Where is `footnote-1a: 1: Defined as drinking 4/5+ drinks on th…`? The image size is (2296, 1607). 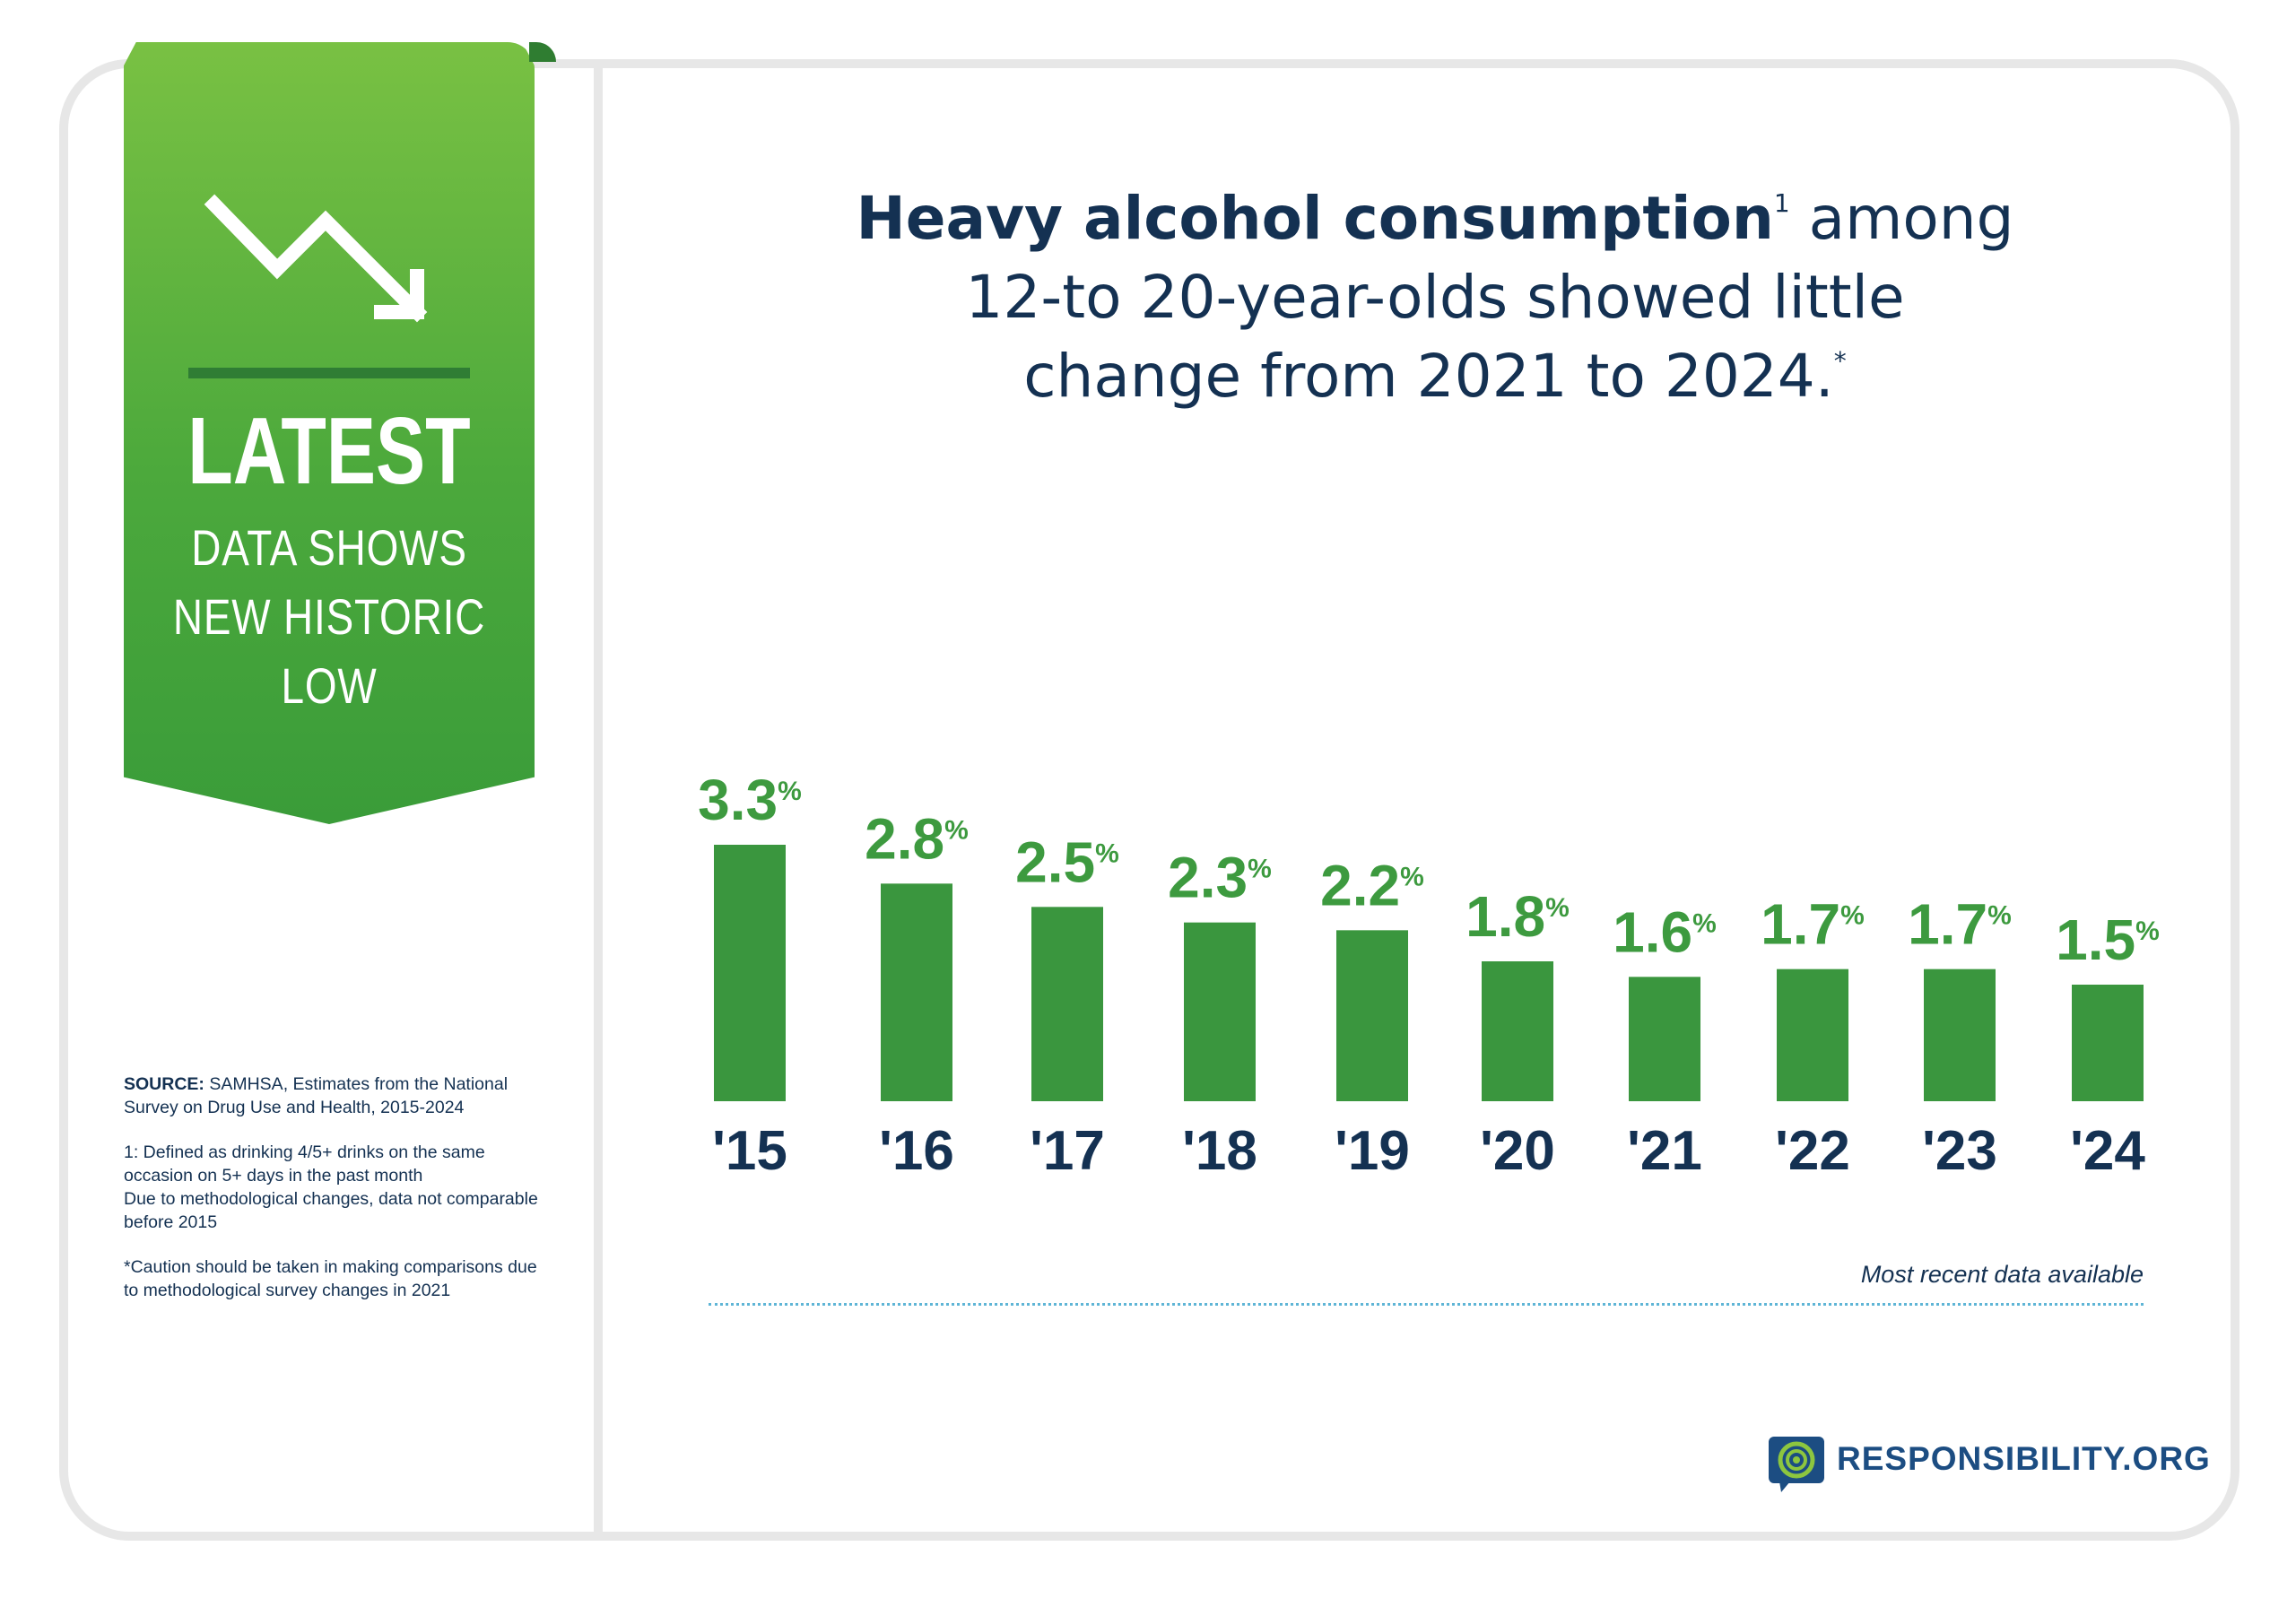 footnote-1a: 1: Defined as drinking 4/5+ drinks on th… is located at coordinates (304, 1164).